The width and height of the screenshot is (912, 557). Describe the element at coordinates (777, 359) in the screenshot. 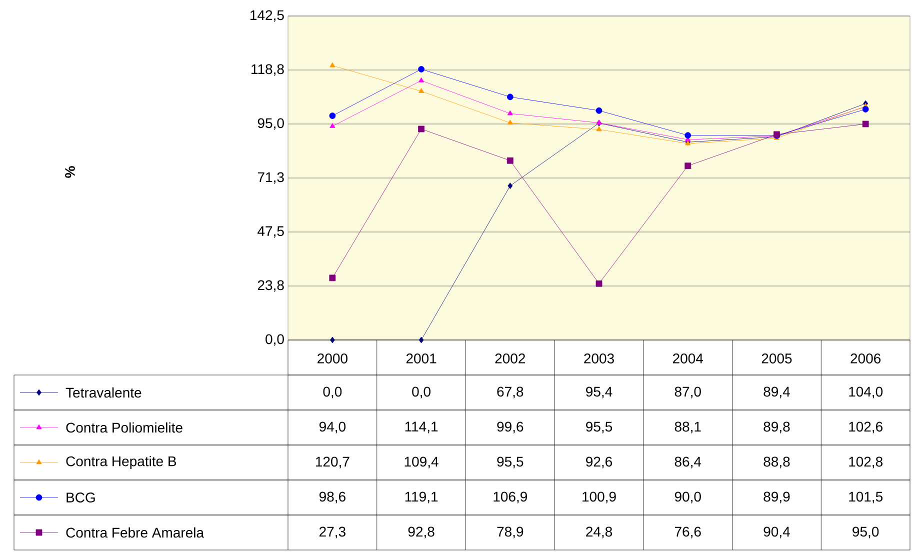

I see `x-tick-label: 2005` at that location.